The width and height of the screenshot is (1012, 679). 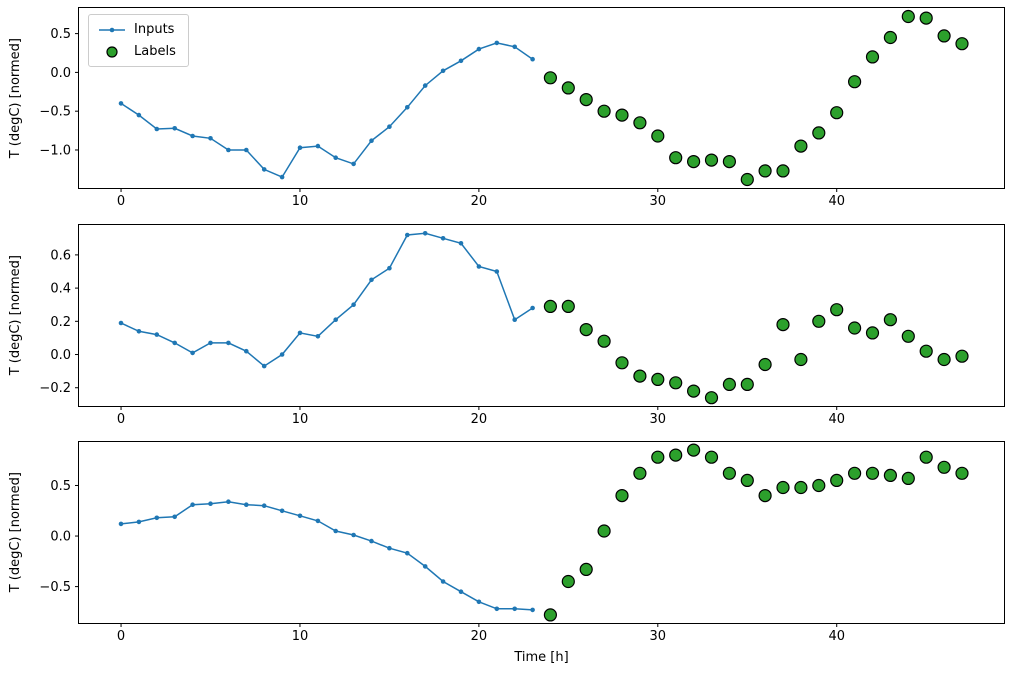 What do you see at coordinates (60, 255) in the screenshot?
I see `y-tick-label: 0.6` at bounding box center [60, 255].